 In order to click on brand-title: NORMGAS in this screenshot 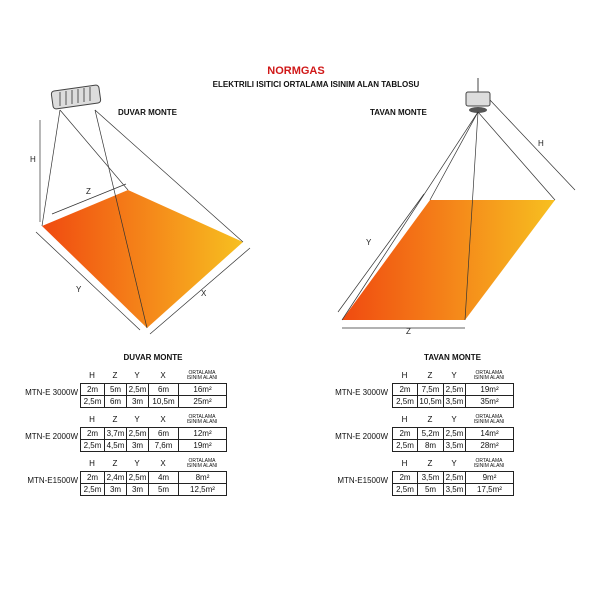, I will do `click(296, 71)`.